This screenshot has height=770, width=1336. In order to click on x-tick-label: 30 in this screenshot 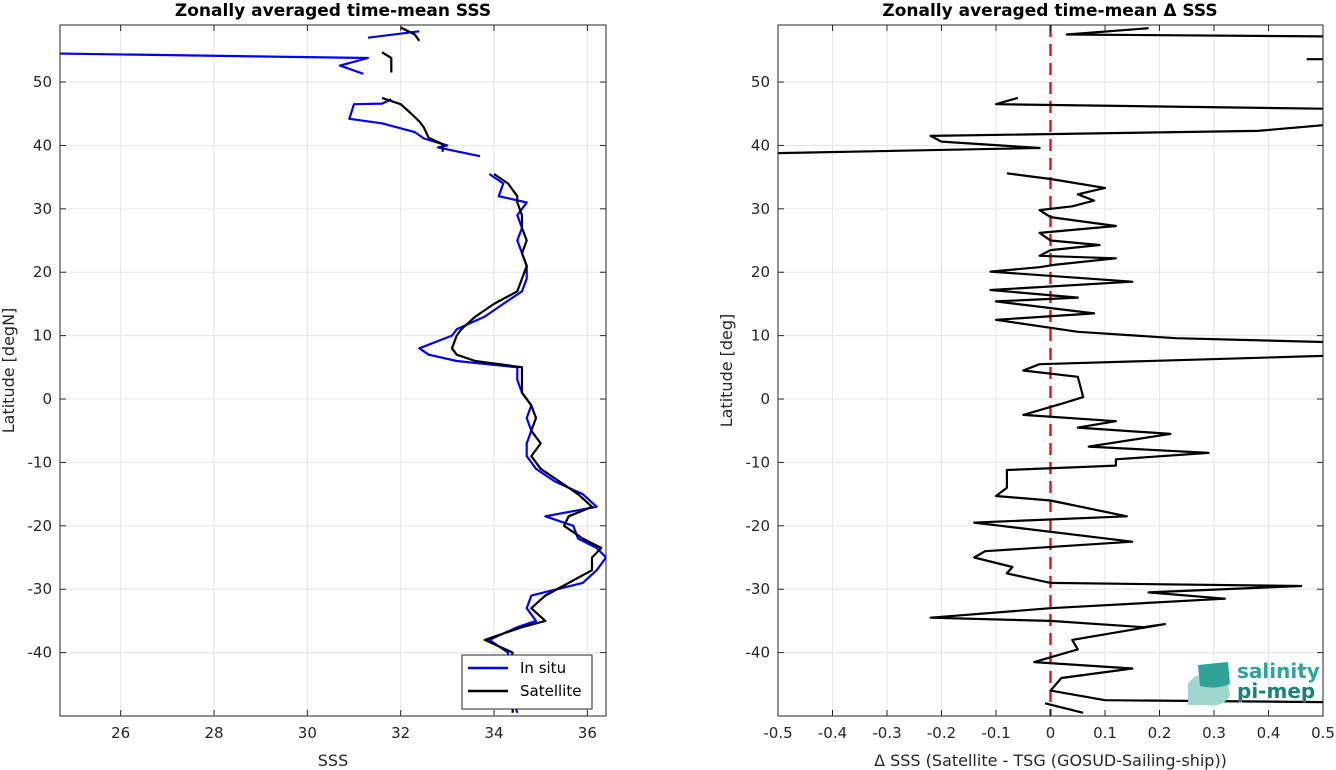, I will do `click(307, 733)`.